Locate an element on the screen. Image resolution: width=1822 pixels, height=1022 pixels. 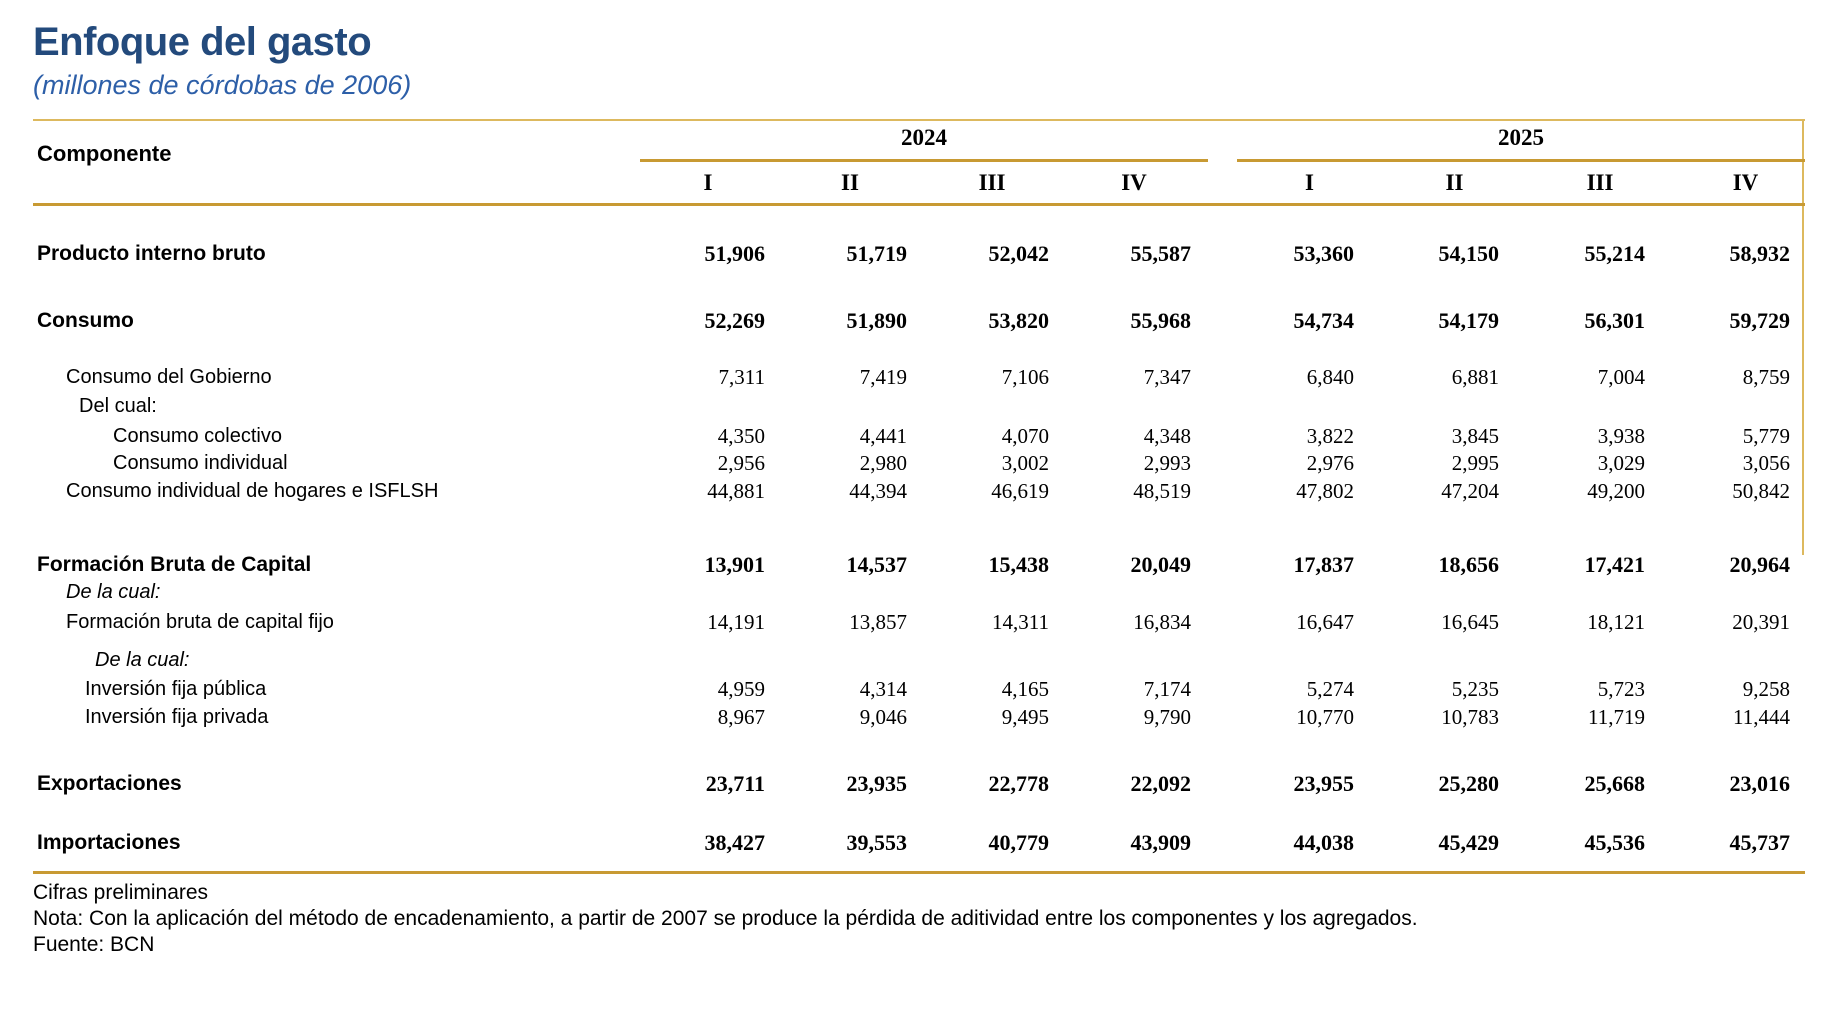
cell-value: 20,964 is located at coordinates (1760, 564).